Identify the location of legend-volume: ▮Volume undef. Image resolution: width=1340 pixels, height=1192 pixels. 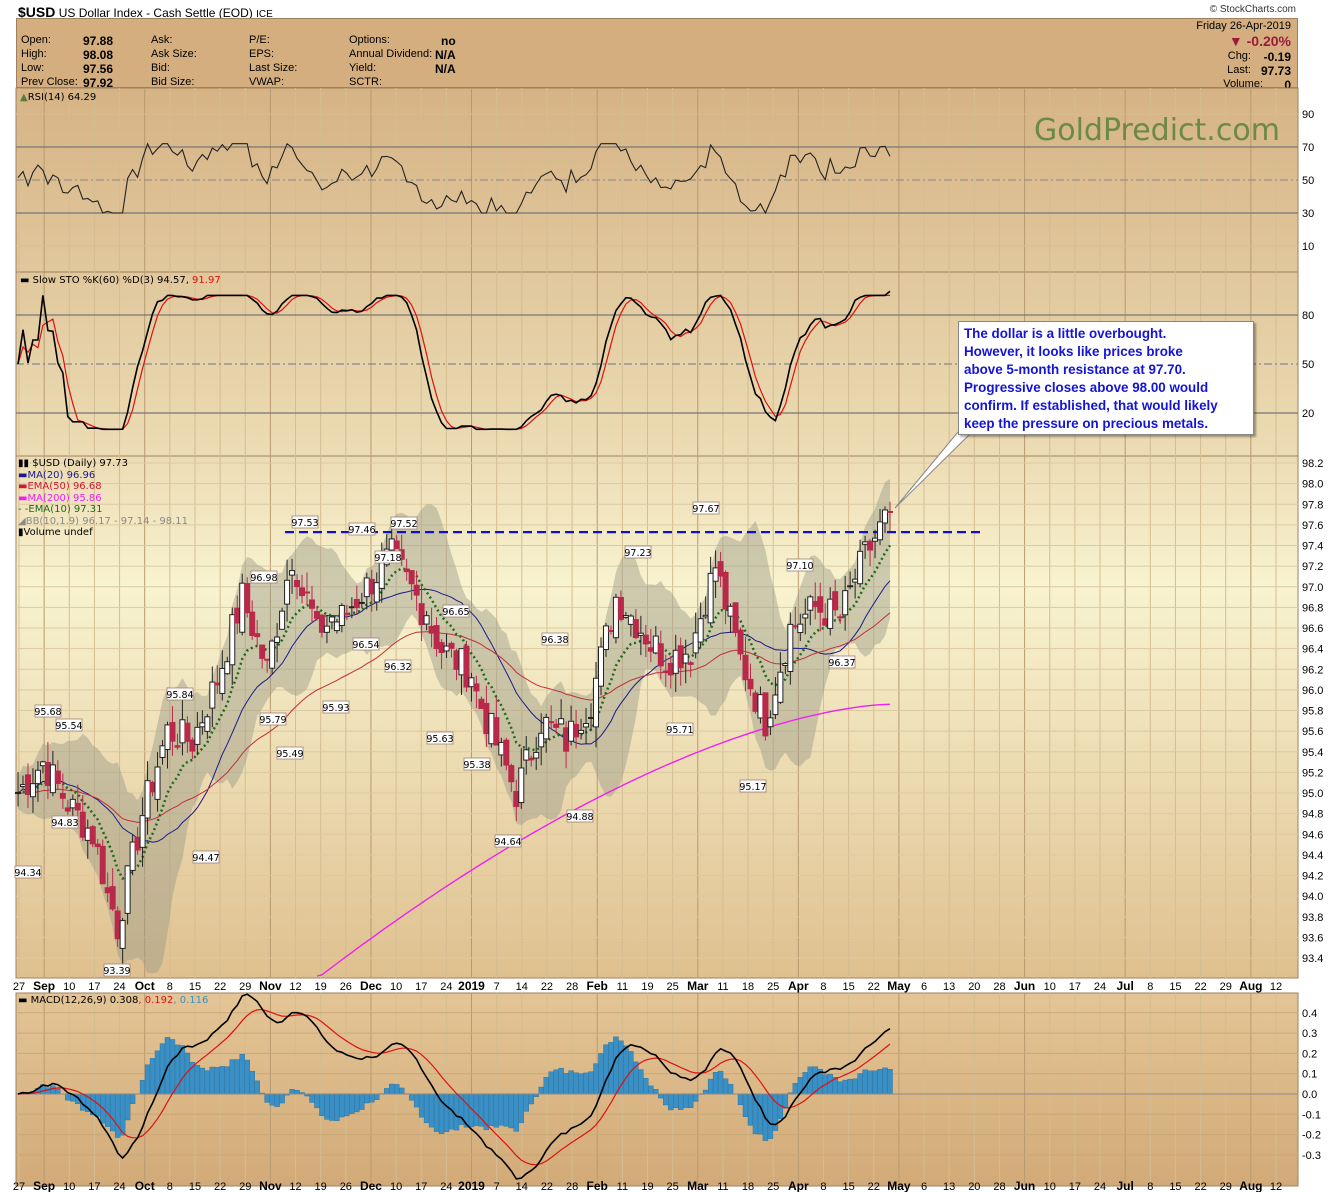
(55, 532).